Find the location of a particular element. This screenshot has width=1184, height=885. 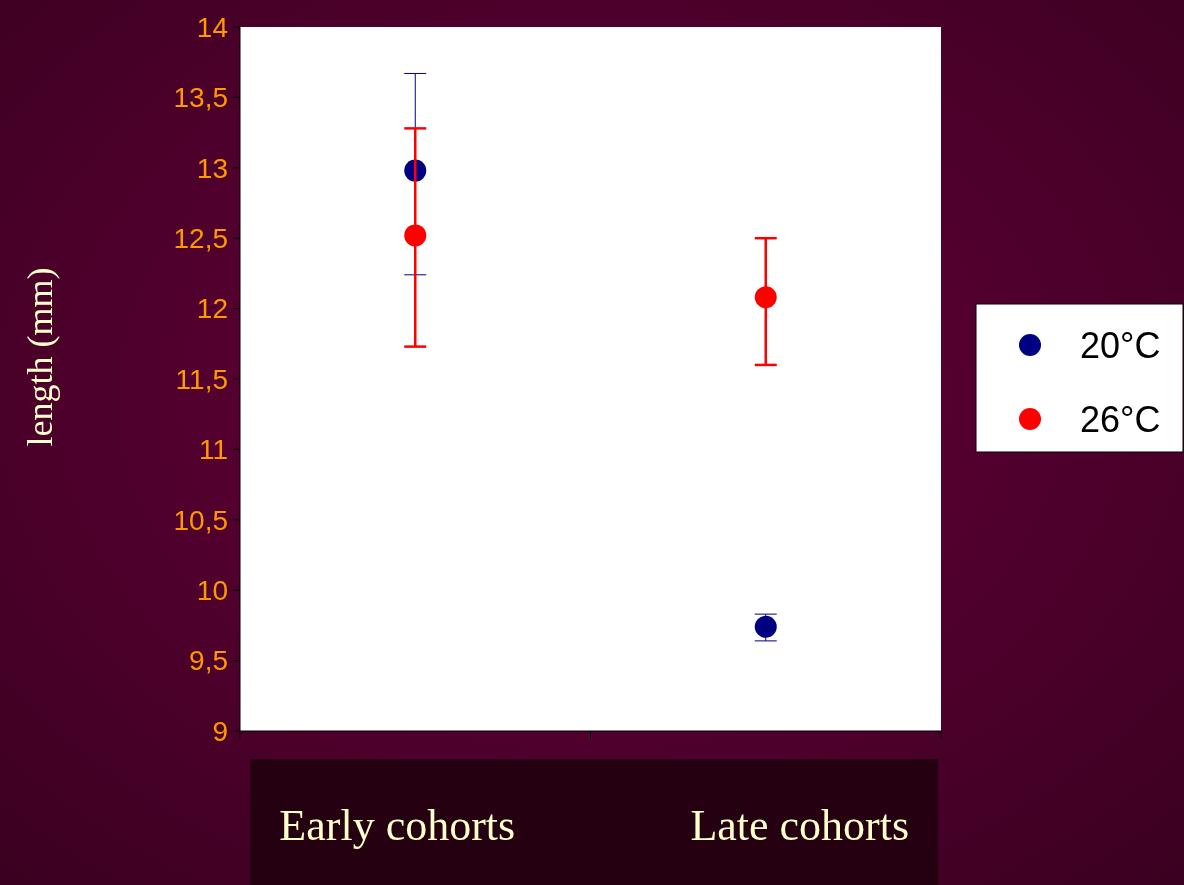

x-tick-label: Late cohorts is located at coordinates (800, 825).